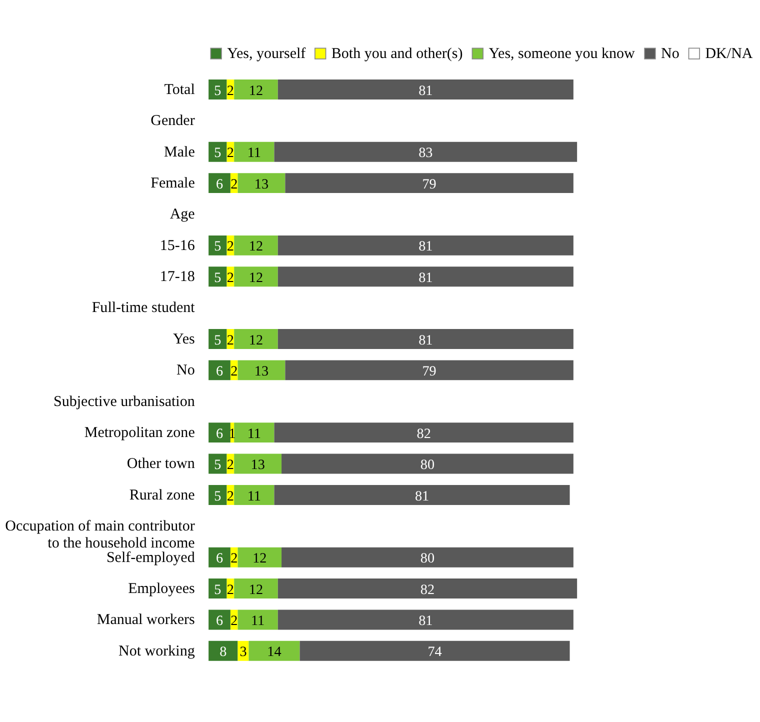  I want to click on y-tick-label: Gender, so click(172, 121).